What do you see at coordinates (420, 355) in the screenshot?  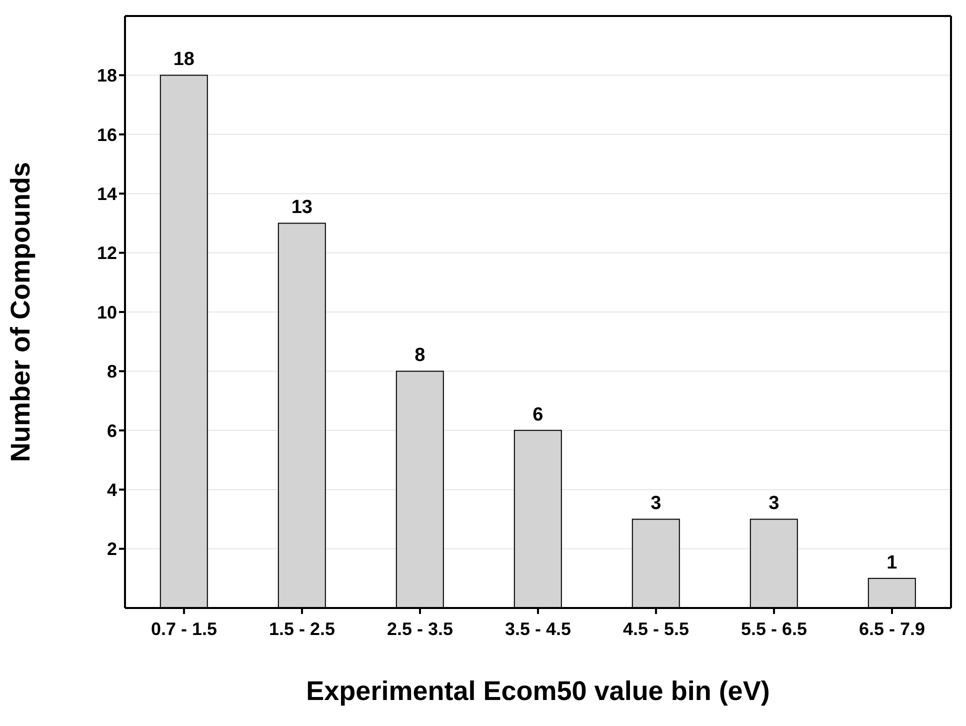 I see `data-label: 8` at bounding box center [420, 355].